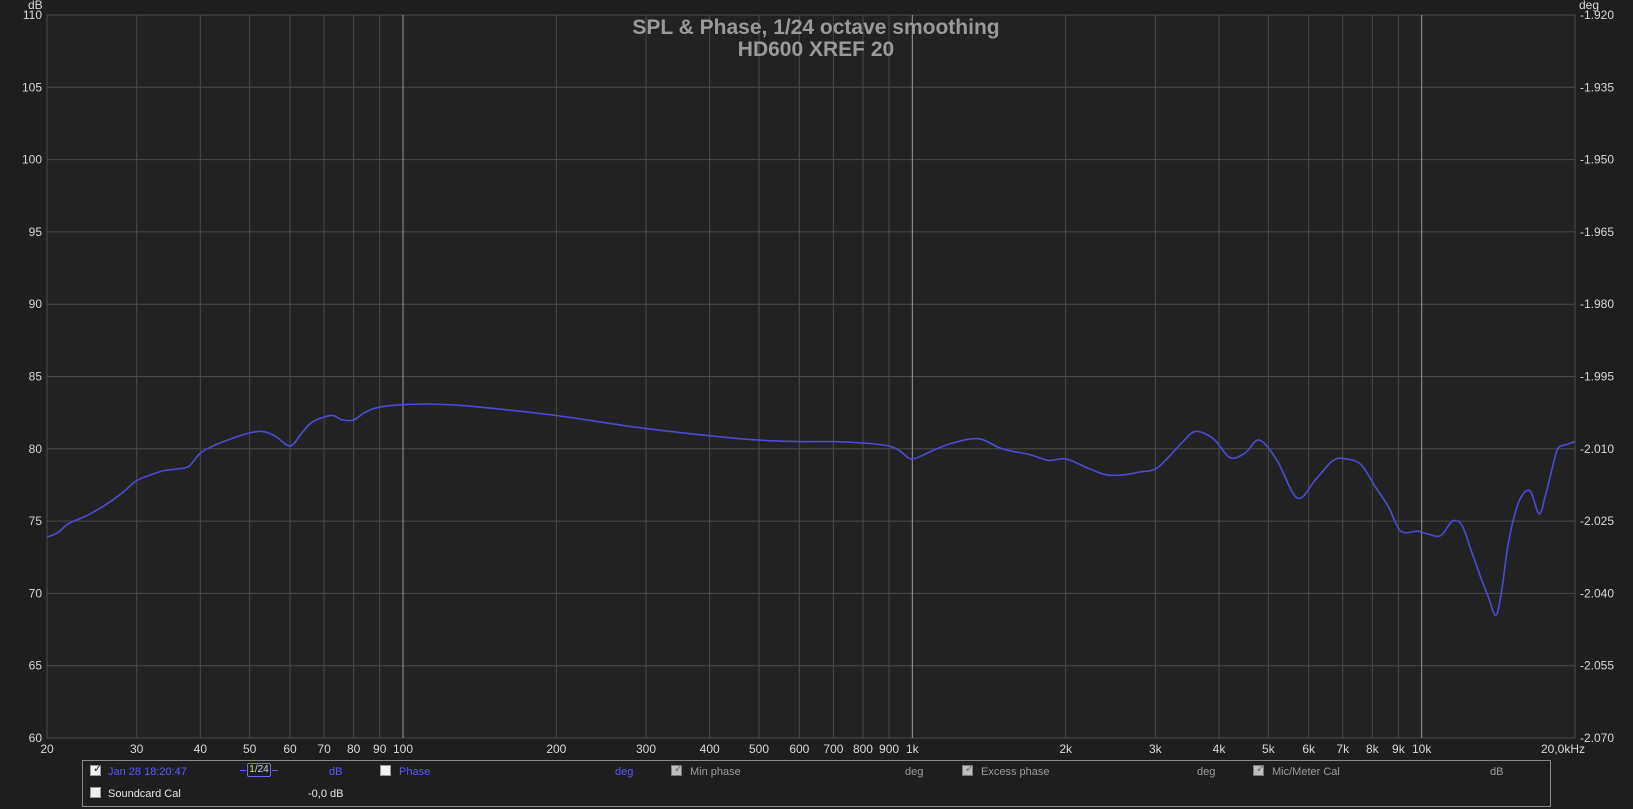 This screenshot has height=809, width=1633. I want to click on x-tick-label: 700, so click(833, 749).